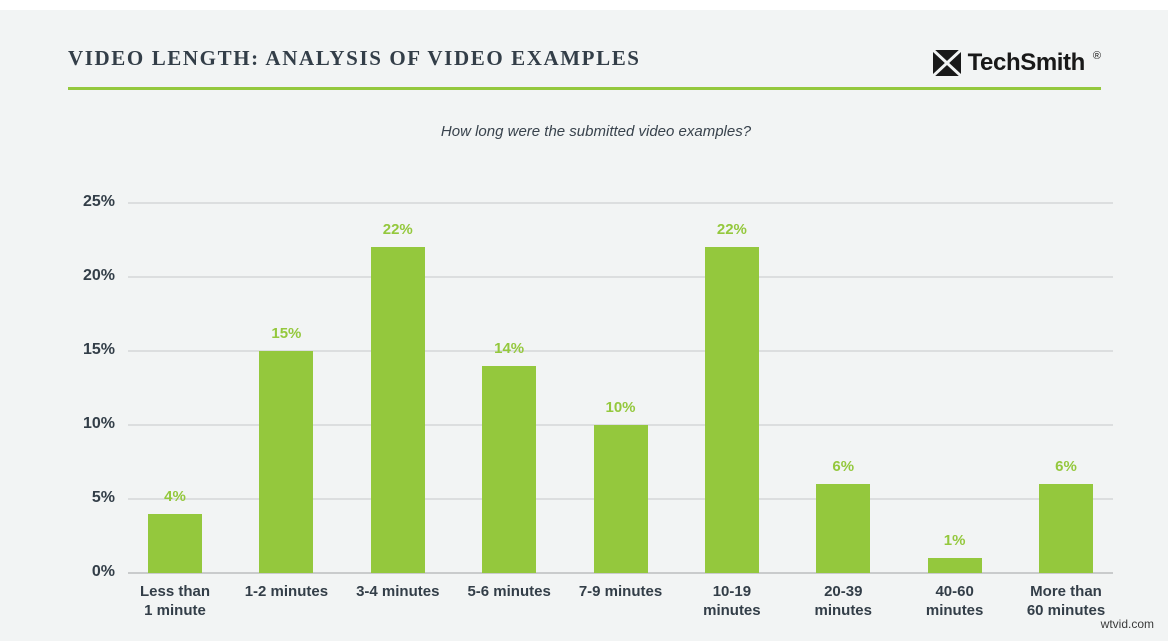  I want to click on x-axis-category-label: Less than 1 minute, so click(175, 601).